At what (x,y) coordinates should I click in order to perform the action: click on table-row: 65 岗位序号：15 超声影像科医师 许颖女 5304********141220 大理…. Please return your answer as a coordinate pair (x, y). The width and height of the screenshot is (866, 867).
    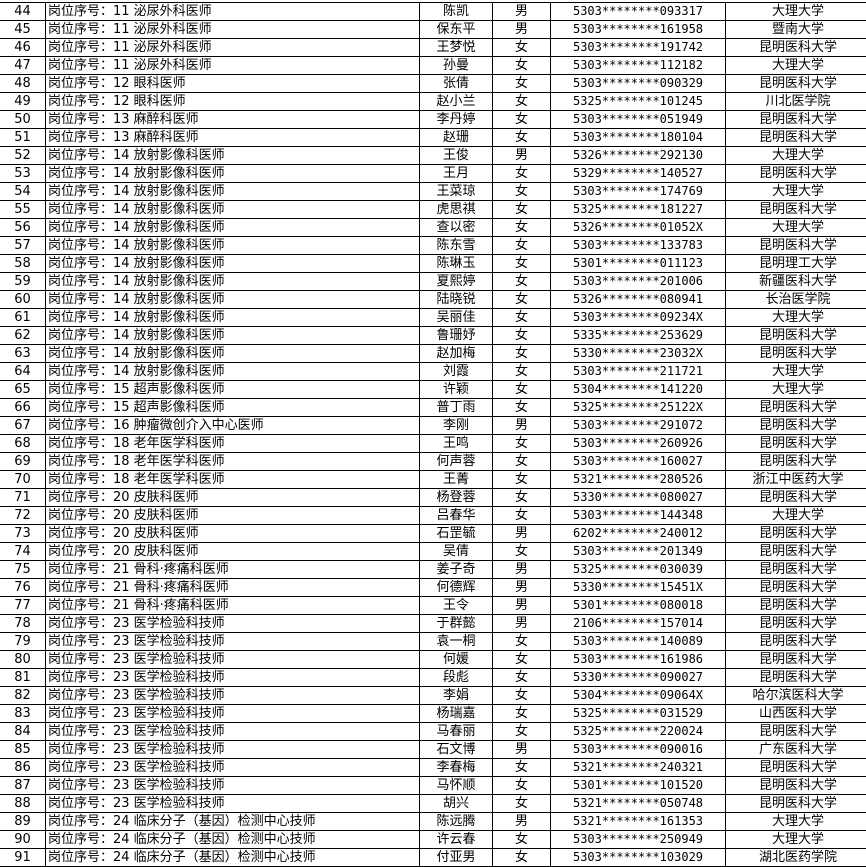
    Looking at the image, I should click on (433, 389).